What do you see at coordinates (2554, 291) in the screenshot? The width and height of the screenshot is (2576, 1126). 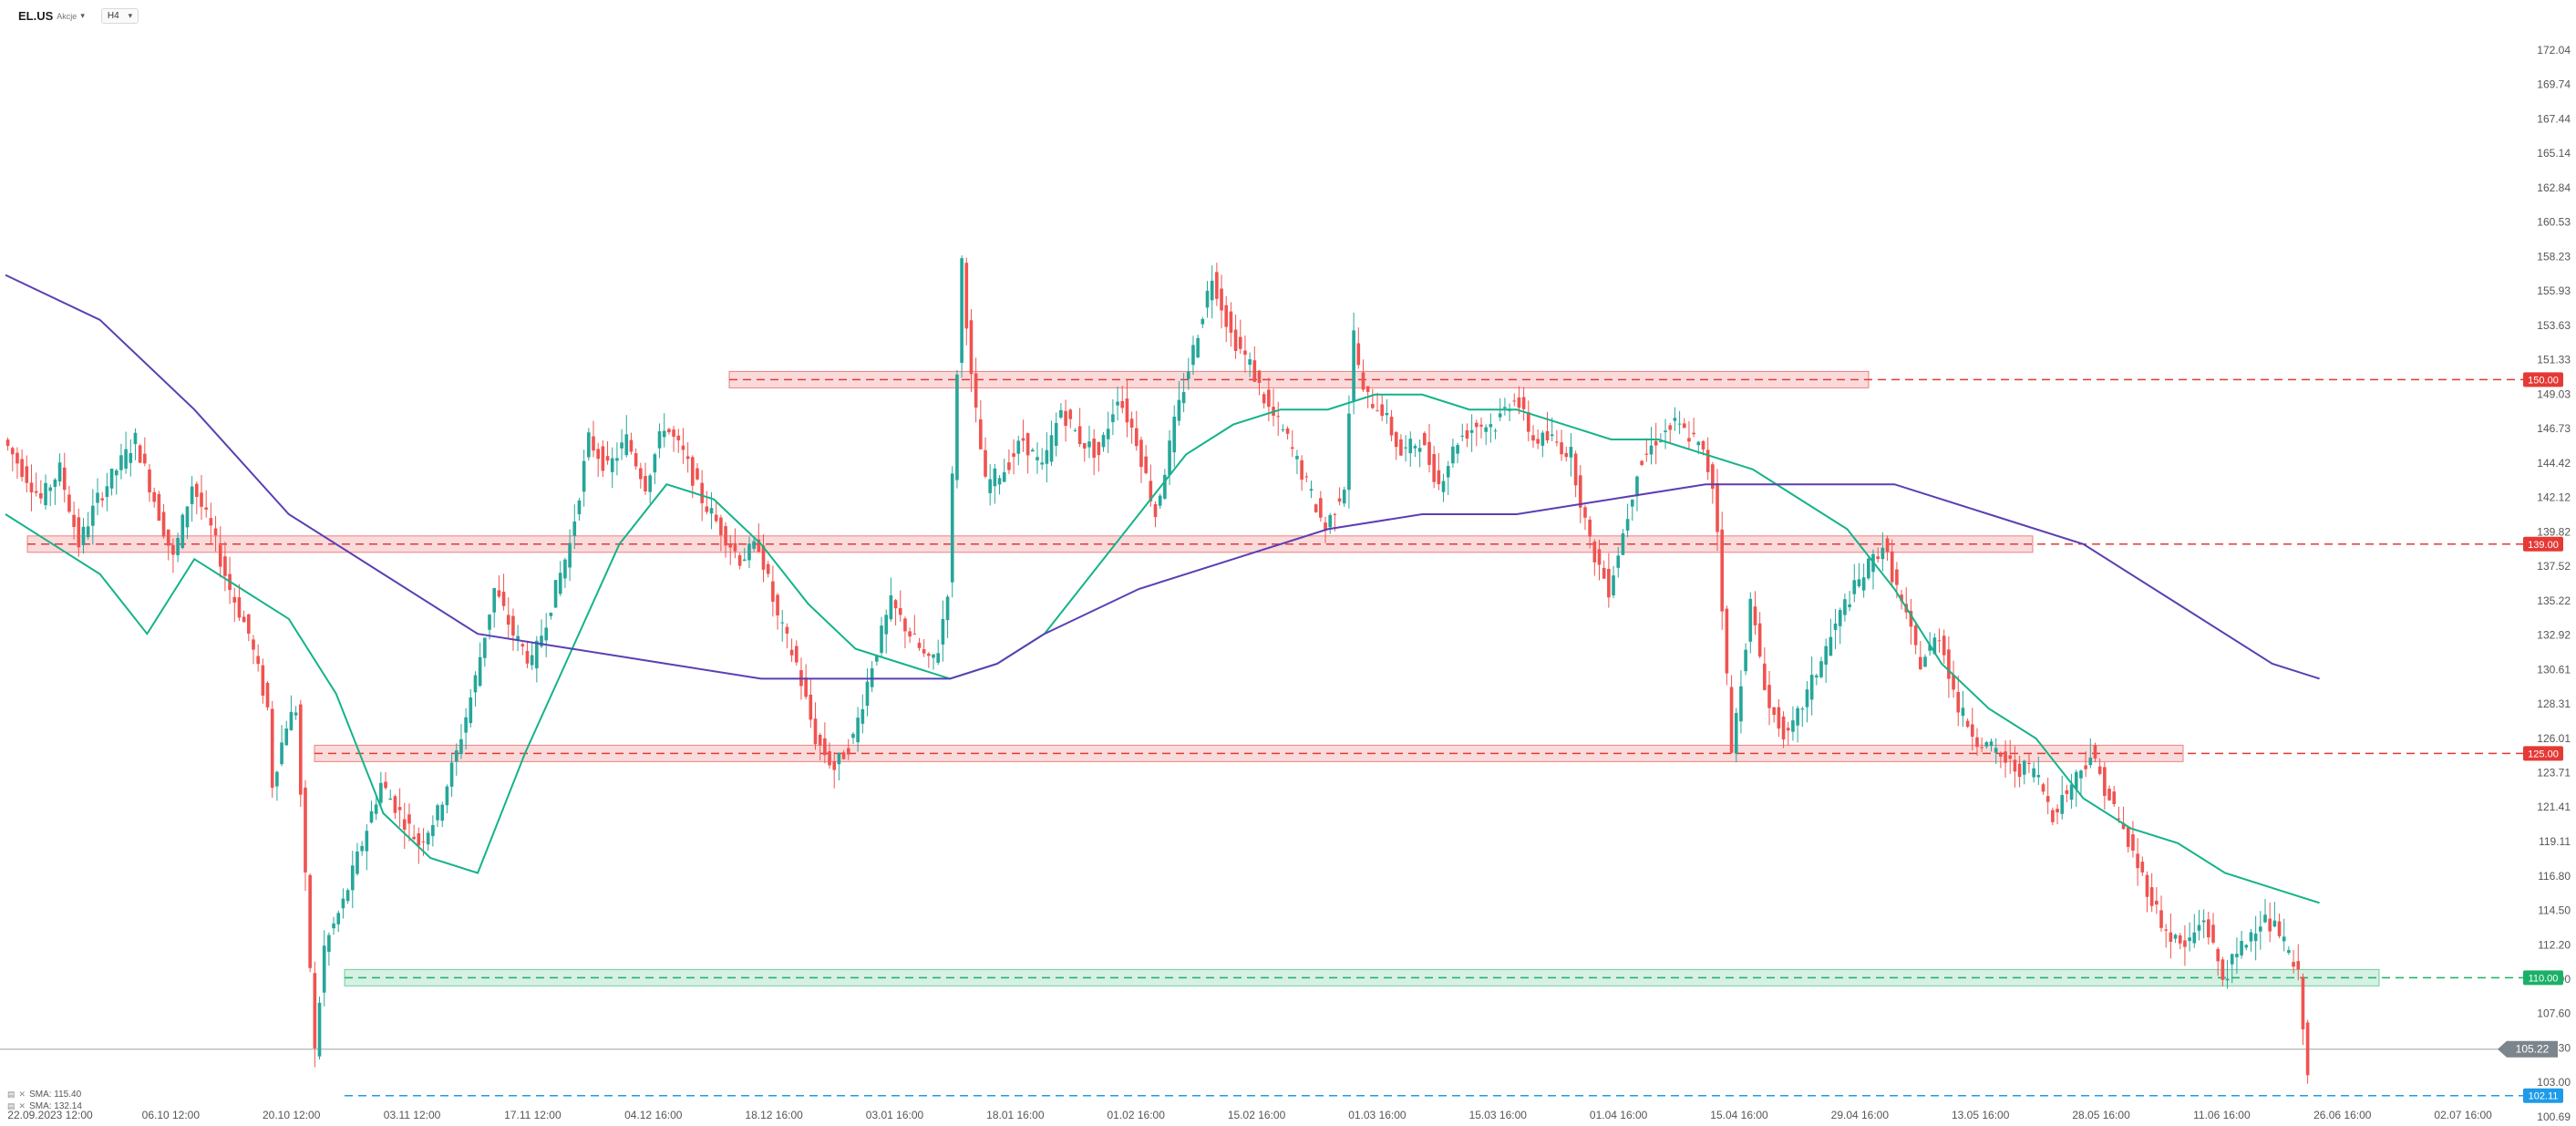 I see `y-tick-label: 155.93` at bounding box center [2554, 291].